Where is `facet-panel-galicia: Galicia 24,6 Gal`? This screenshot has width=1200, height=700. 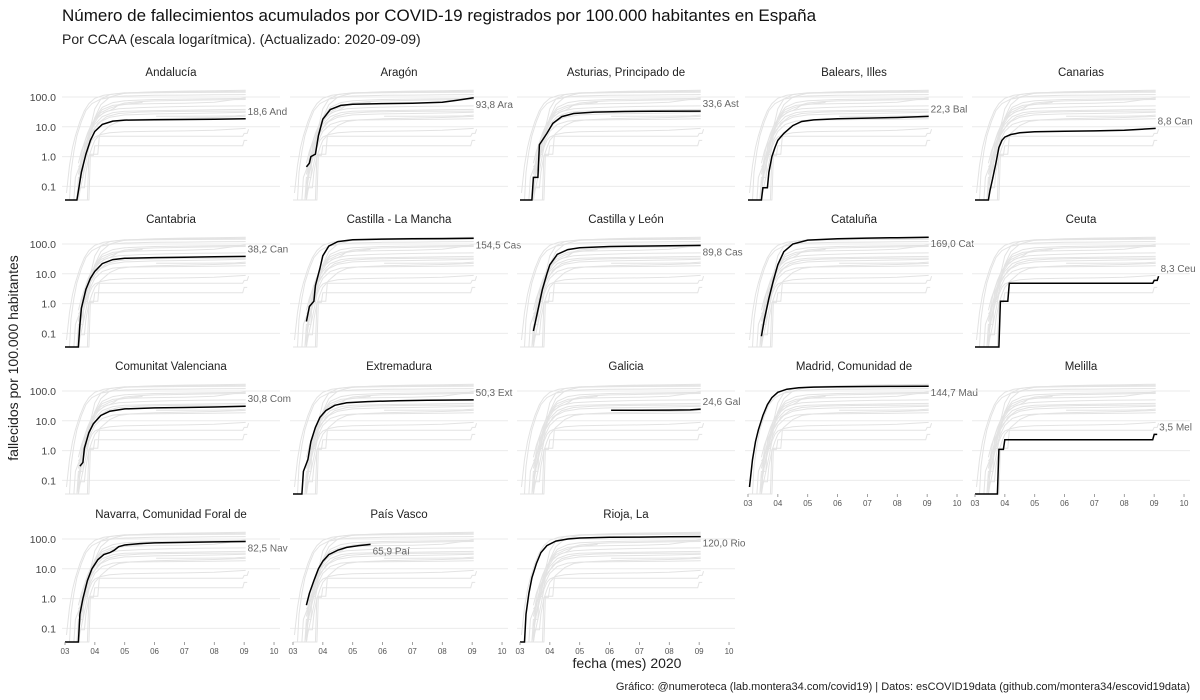
facet-panel-galicia: Galicia 24,6 Gal is located at coordinates (628, 428).